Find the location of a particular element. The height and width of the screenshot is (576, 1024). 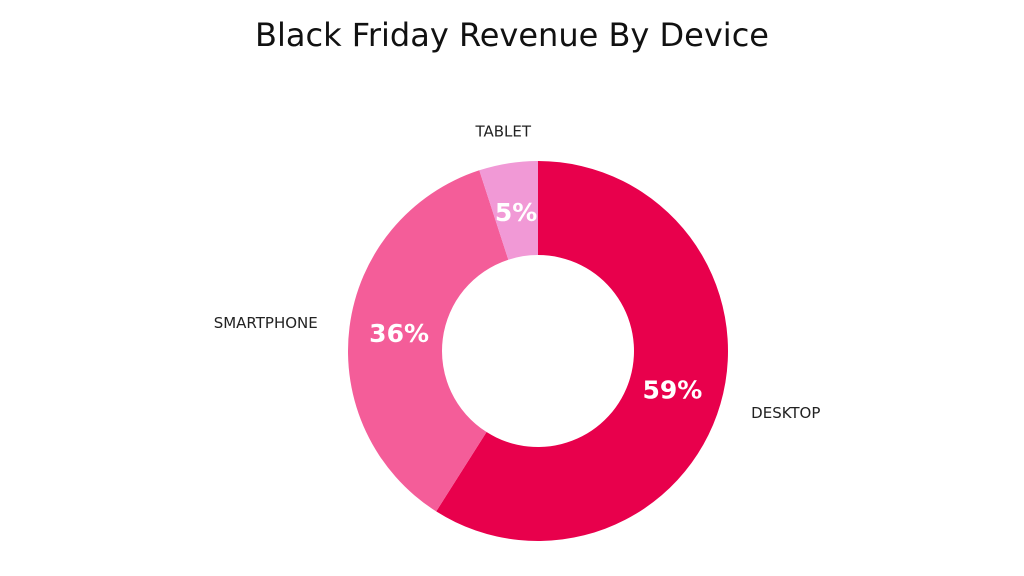

slice-smartphone is located at coordinates (428, 341).